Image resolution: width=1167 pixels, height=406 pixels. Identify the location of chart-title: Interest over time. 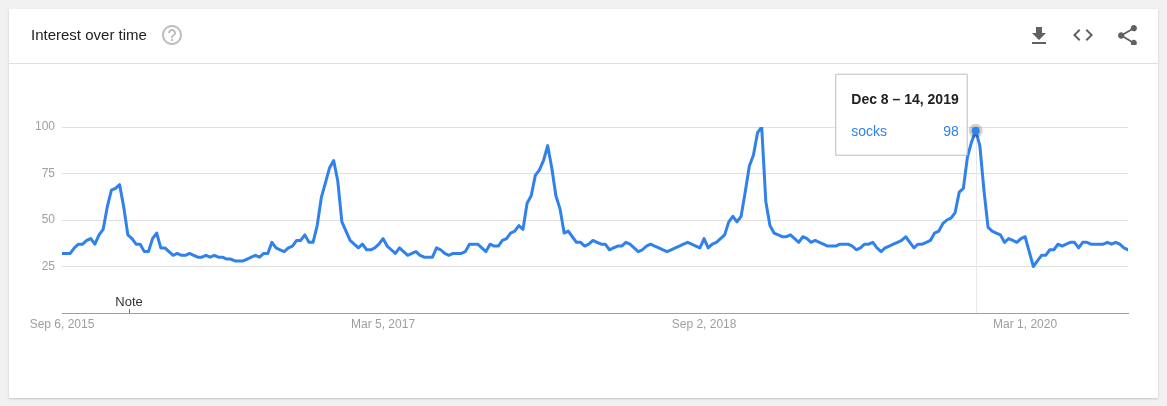
(89, 35).